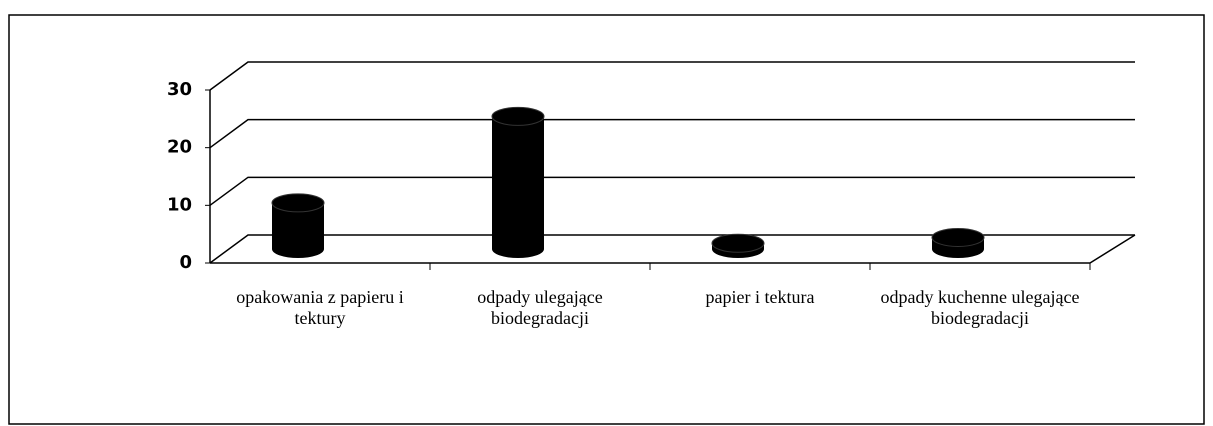 The image size is (1213, 426). I want to click on y-tick-label: 0, so click(185, 262).